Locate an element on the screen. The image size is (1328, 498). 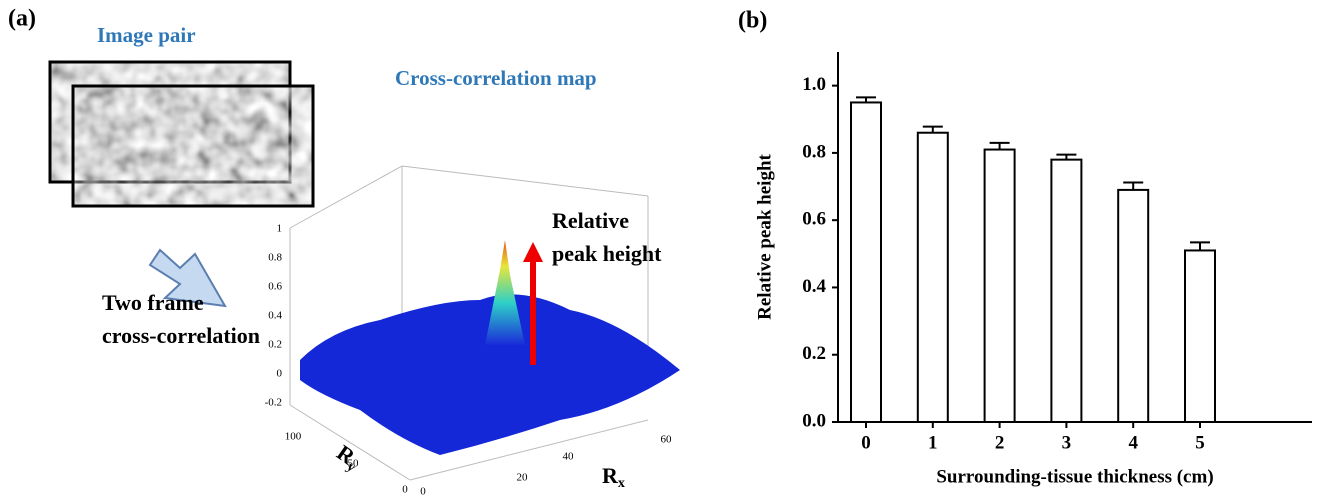
y-tick-label: 0.0 is located at coordinates (814, 420).